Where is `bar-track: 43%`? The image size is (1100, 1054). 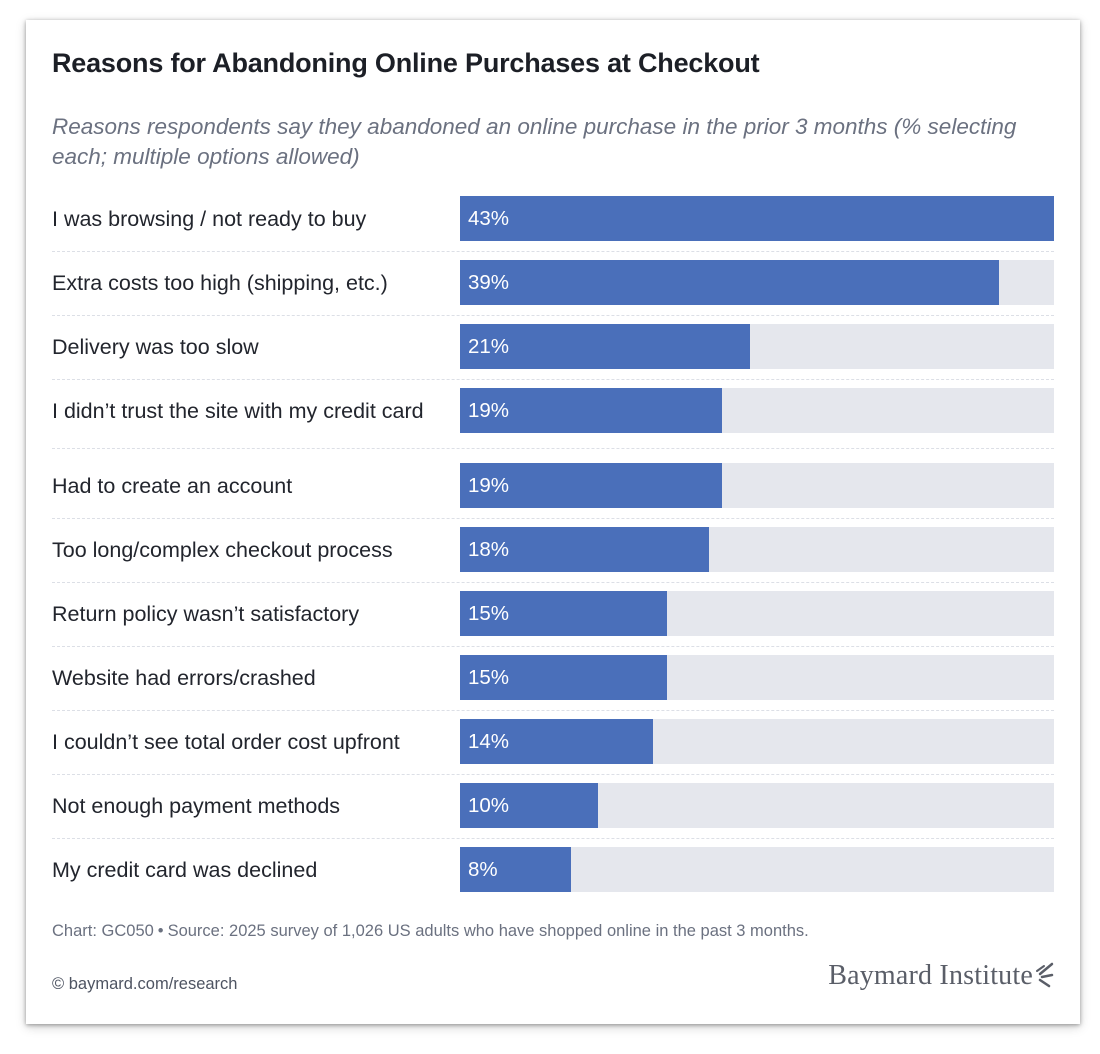
bar-track: 43% is located at coordinates (757, 218).